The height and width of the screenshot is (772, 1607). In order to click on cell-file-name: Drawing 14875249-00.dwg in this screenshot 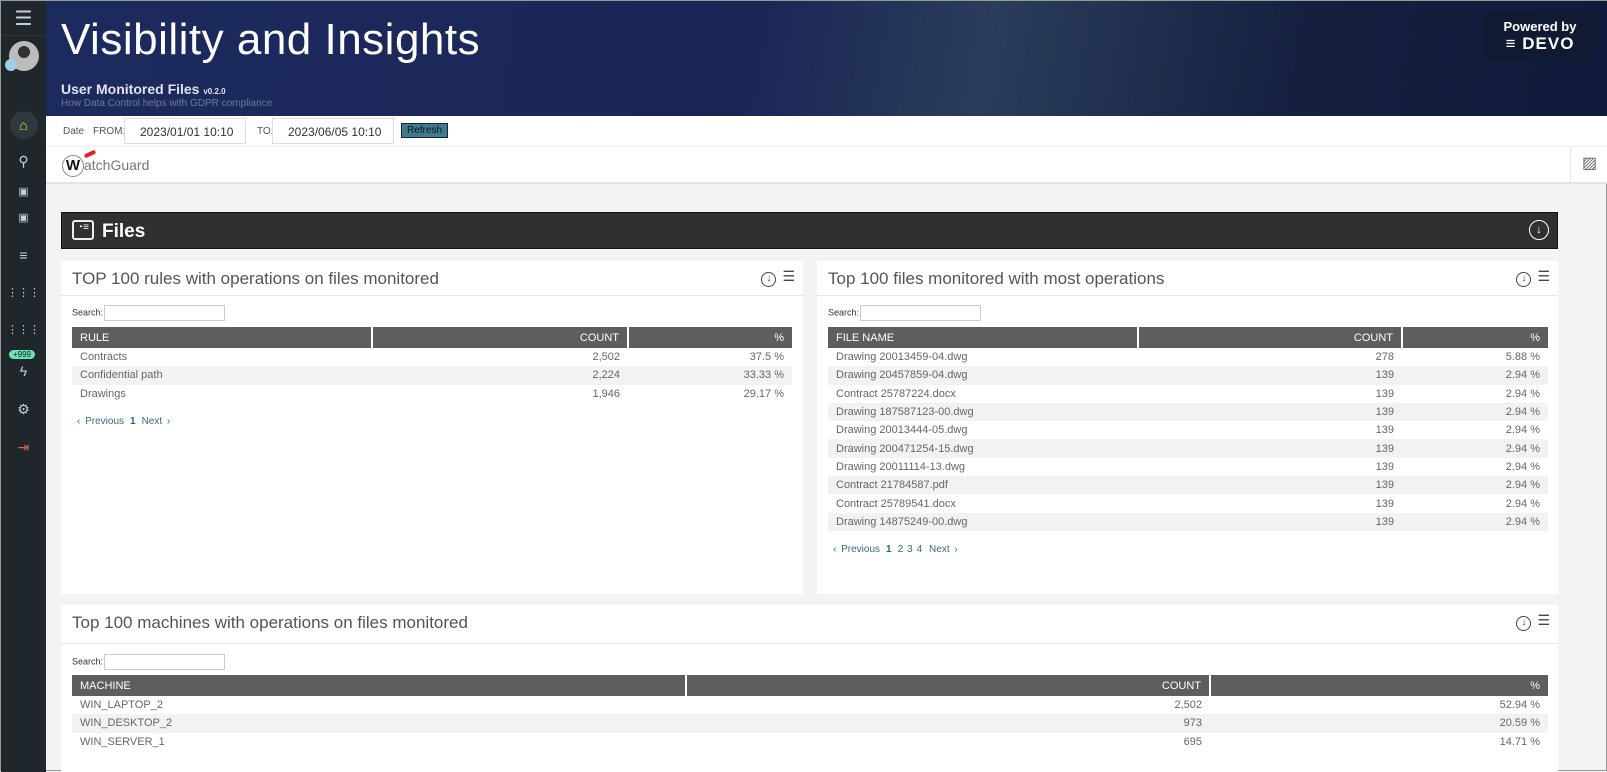, I will do `click(983, 521)`.